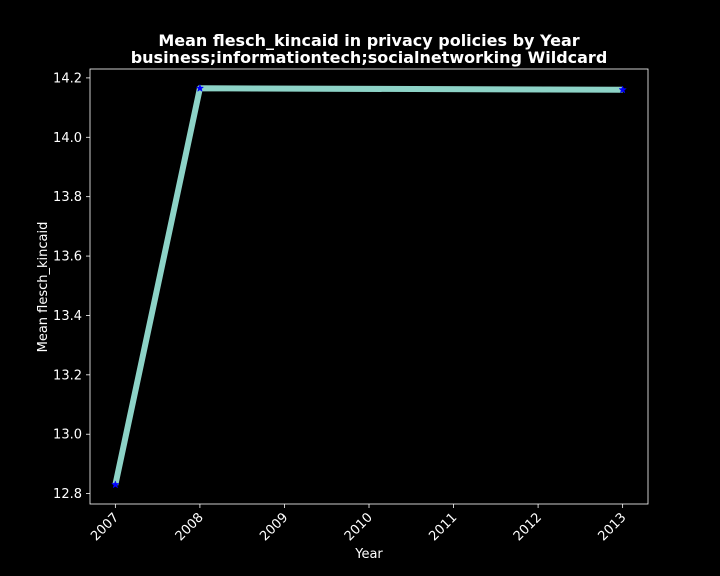 The width and height of the screenshot is (720, 576). I want to click on y-axis-label: Mean flesch_kincaid, so click(43, 287).